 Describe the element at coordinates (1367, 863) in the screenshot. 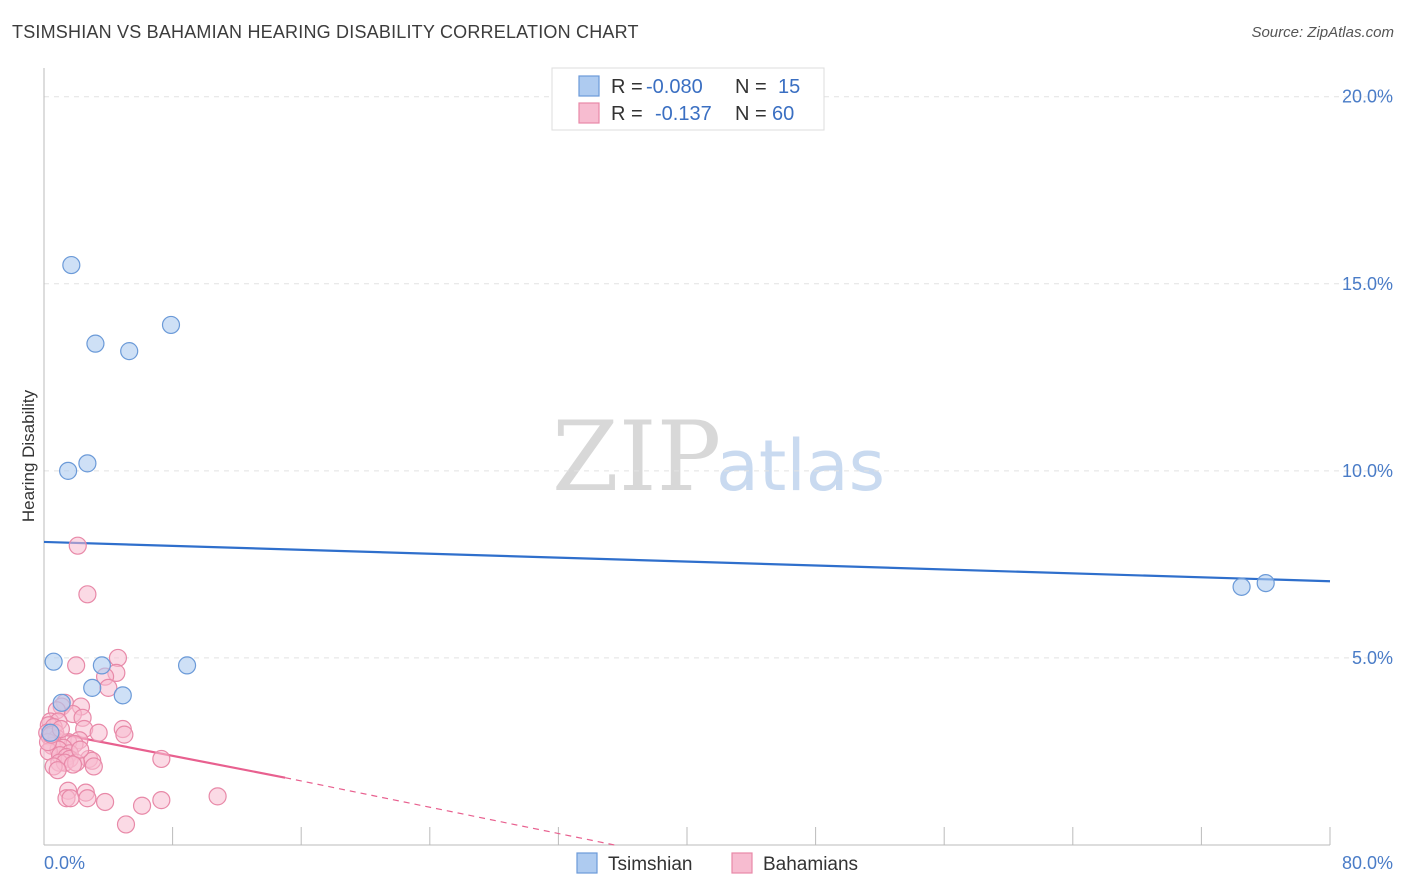

I see `x-tick-label: 80.0%` at that location.